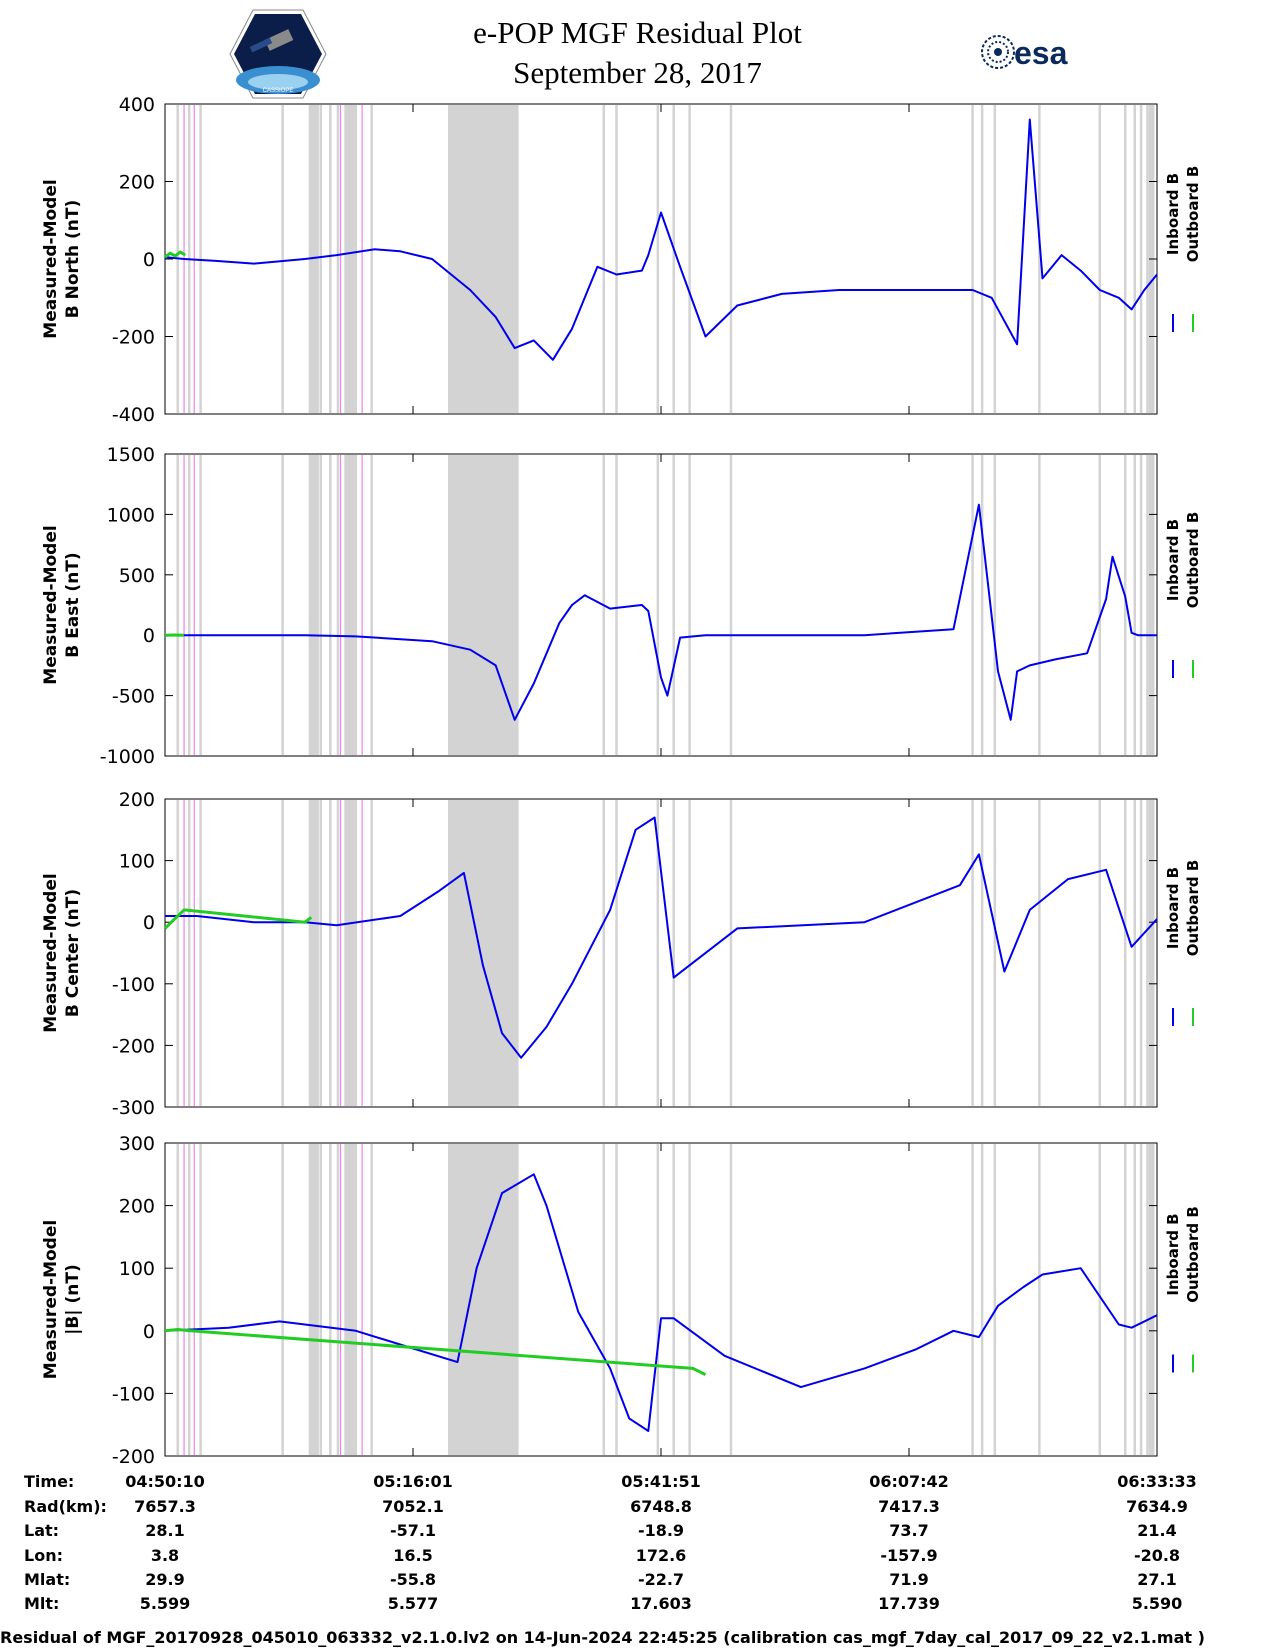  Describe the element at coordinates (278, 54) in the screenshot. I see `cassiope-mission-patch-icon: CASSIOPE` at that location.